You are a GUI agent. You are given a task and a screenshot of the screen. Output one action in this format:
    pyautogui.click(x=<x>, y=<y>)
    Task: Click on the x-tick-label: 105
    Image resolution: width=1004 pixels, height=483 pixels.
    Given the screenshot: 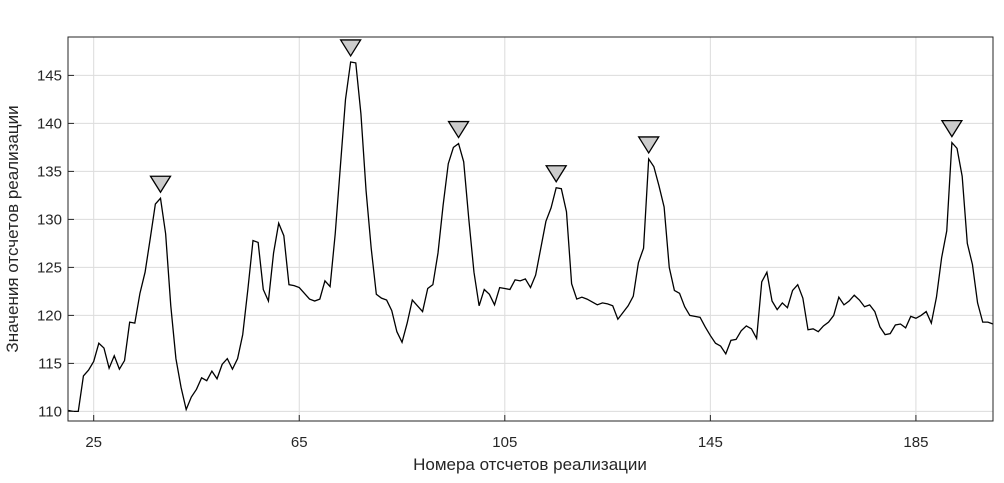 What is the action you would take?
    pyautogui.click(x=504, y=442)
    